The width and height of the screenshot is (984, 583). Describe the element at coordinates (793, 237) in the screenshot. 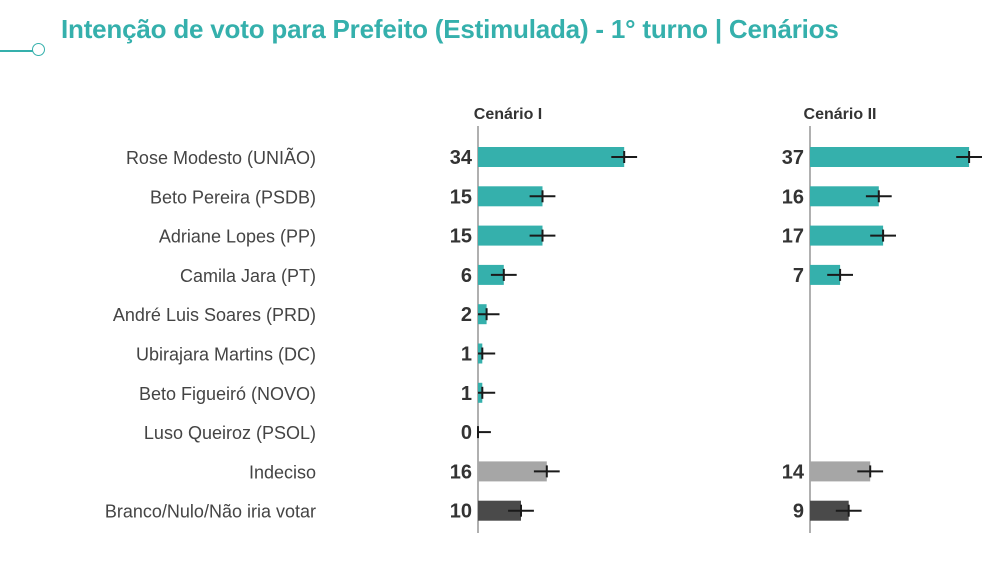

I see `data-label: 17` at that location.